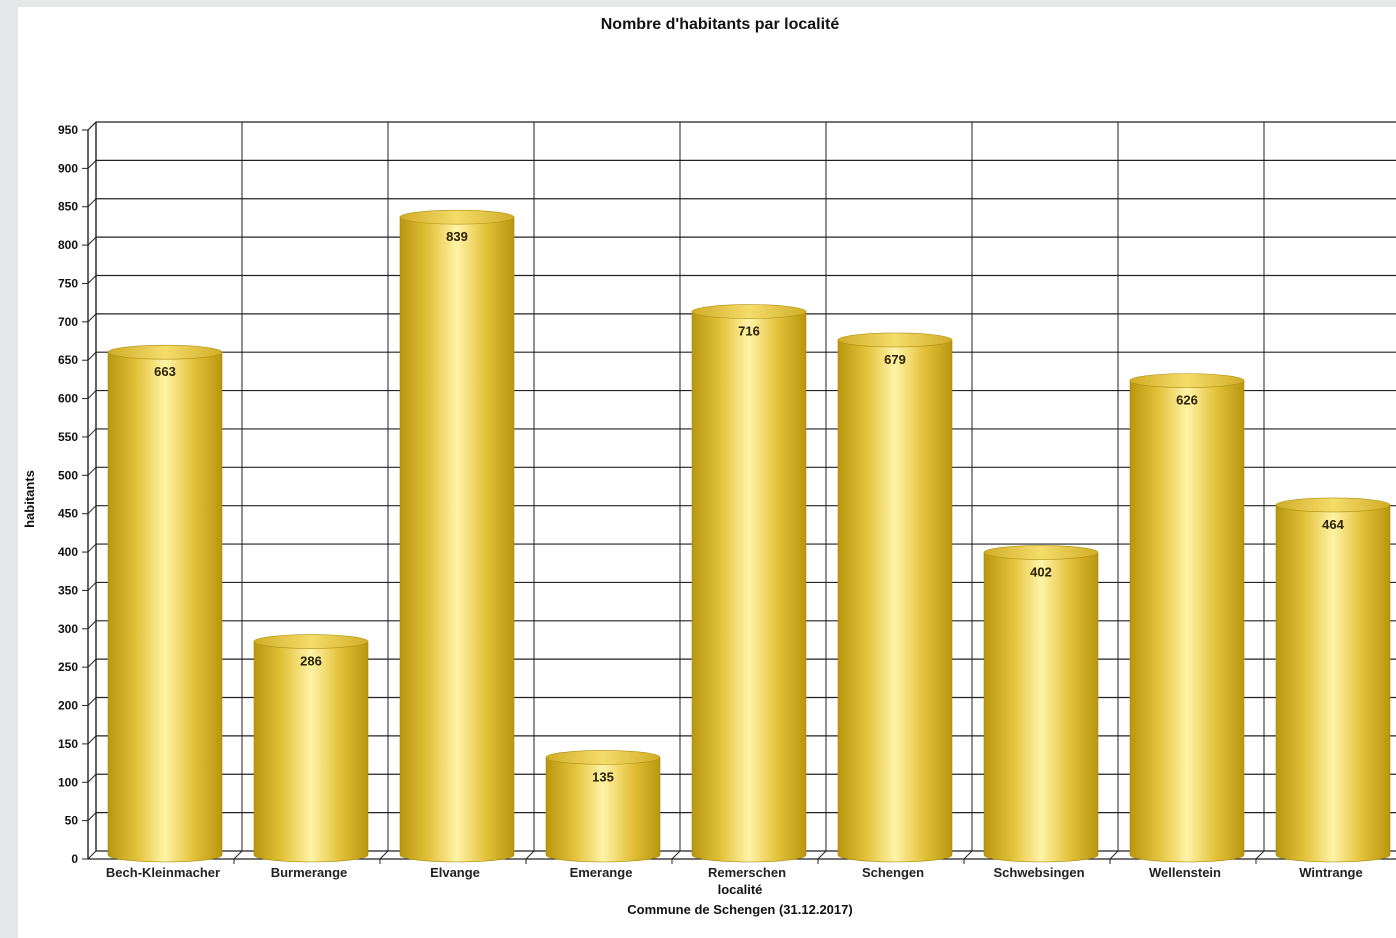  What do you see at coordinates (68, 437) in the screenshot?
I see `y-tick-label: 550` at bounding box center [68, 437].